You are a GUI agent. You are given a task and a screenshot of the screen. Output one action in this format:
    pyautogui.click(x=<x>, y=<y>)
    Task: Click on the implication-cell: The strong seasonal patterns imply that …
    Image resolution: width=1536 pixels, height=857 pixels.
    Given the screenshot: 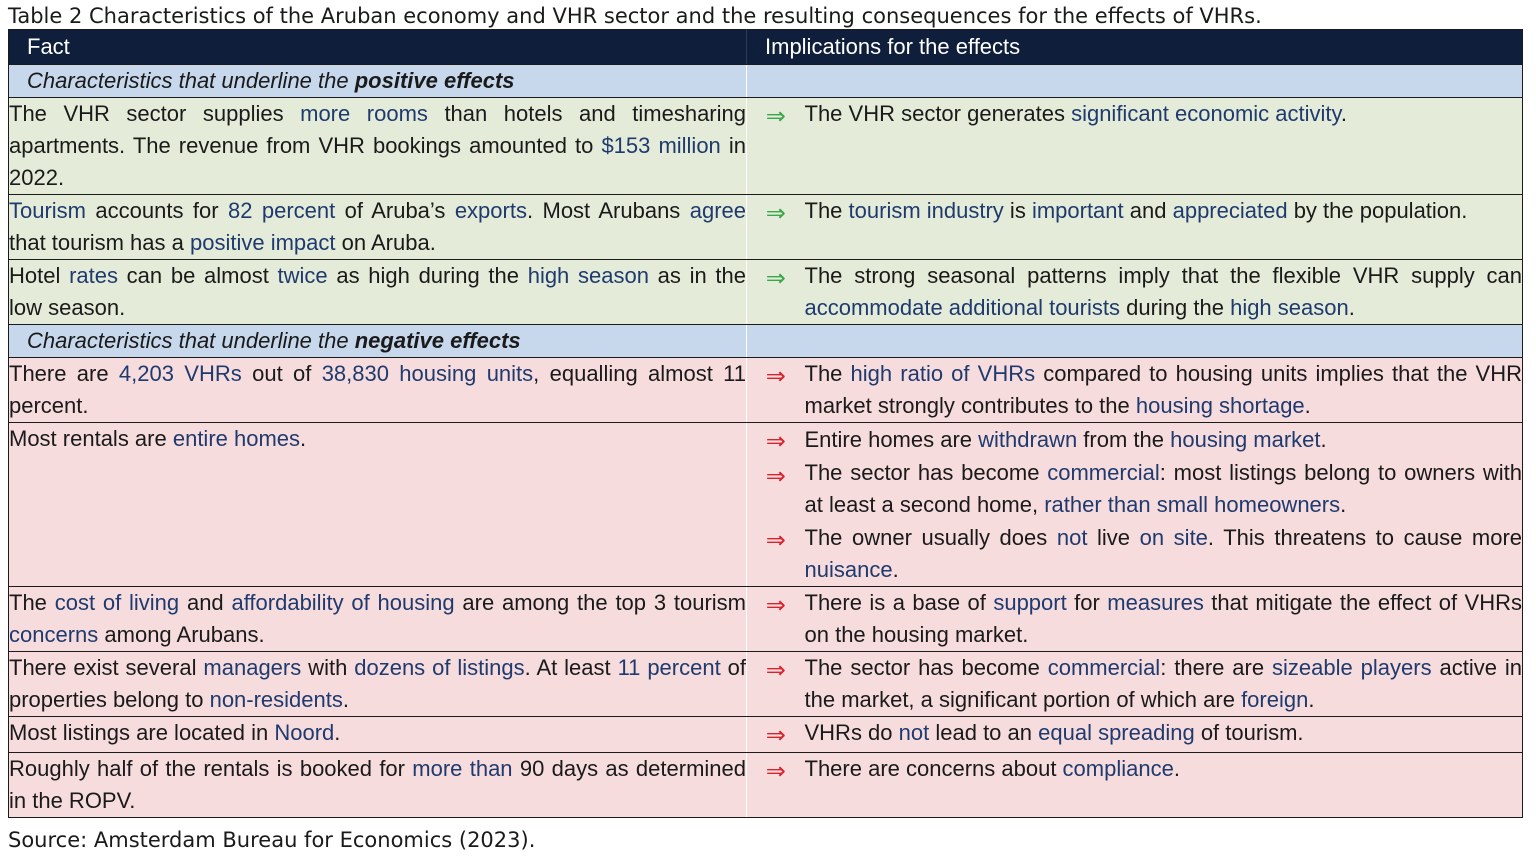 What is the action you would take?
    pyautogui.click(x=1164, y=292)
    